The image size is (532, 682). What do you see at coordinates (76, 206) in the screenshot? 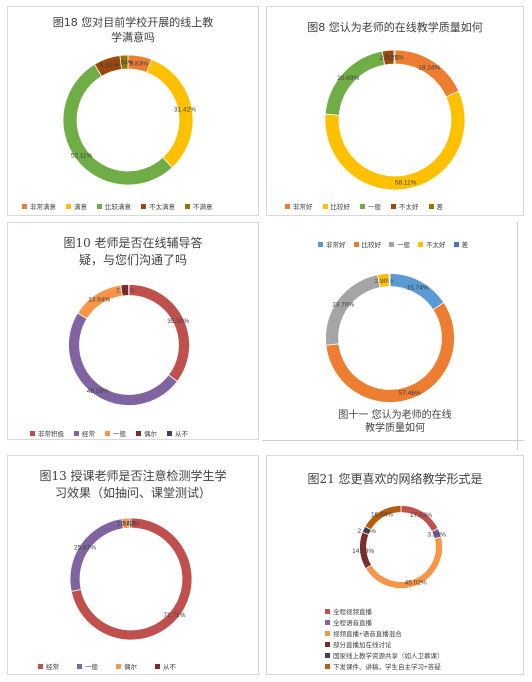
I see `legend-item: 满意` at bounding box center [76, 206].